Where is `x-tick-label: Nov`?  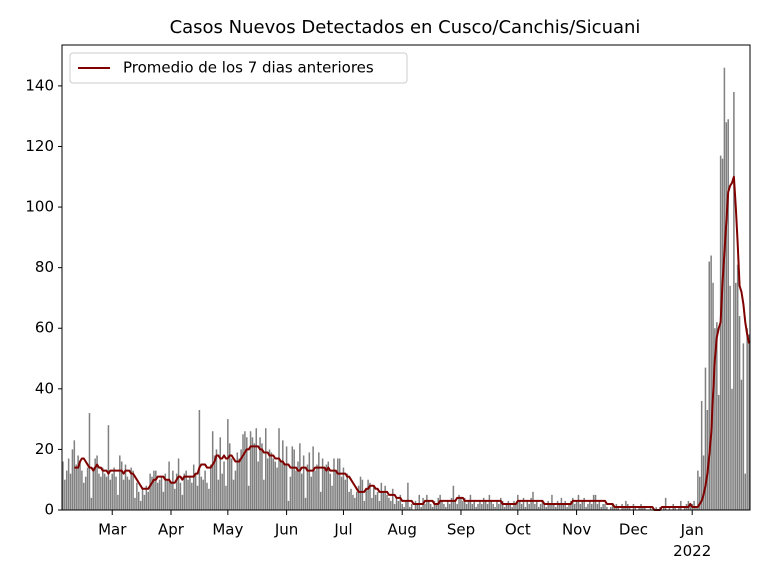 x-tick-label: Nov is located at coordinates (576, 530).